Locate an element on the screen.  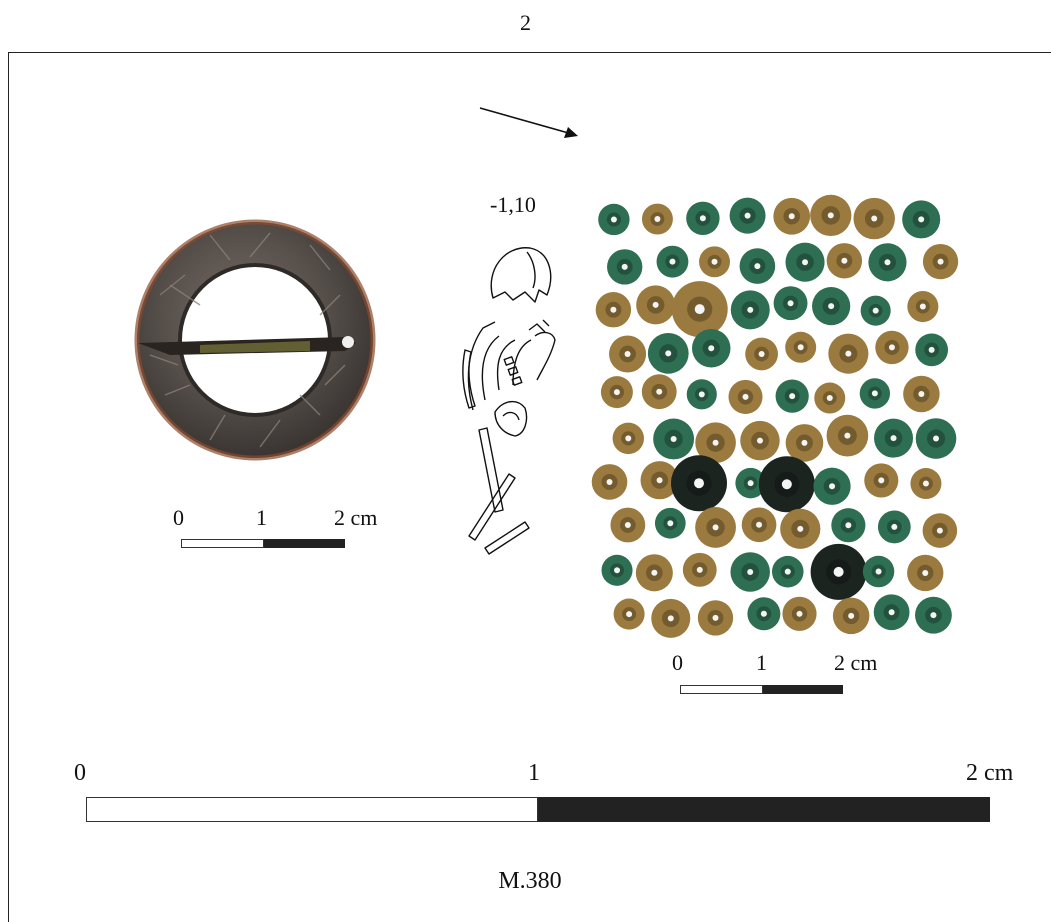
beads-scale-zero: 0 is located at coordinates (677, 662).